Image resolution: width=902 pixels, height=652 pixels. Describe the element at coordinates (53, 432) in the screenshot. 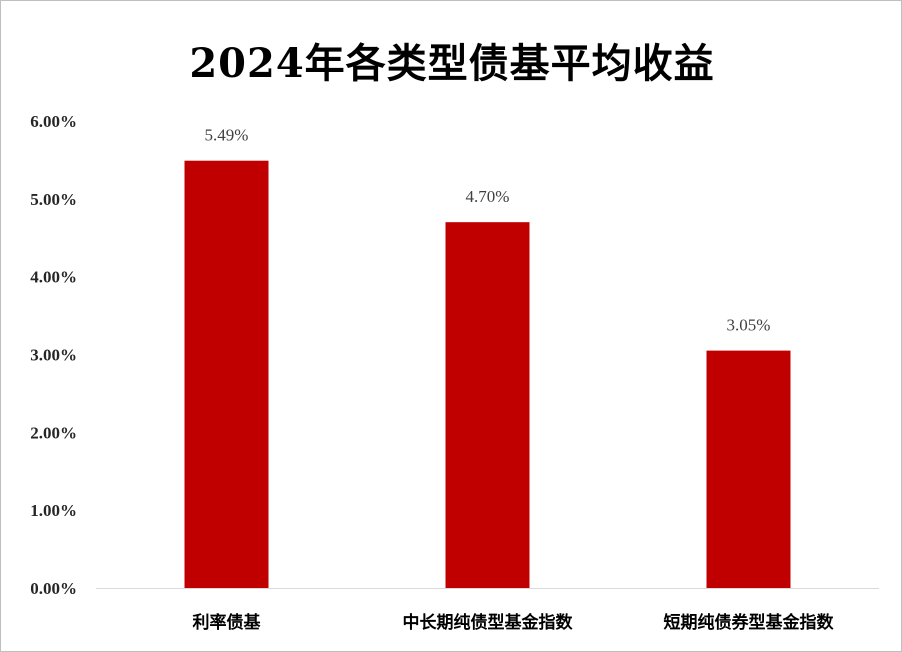

I see `y-tick-label: 2.00%` at that location.